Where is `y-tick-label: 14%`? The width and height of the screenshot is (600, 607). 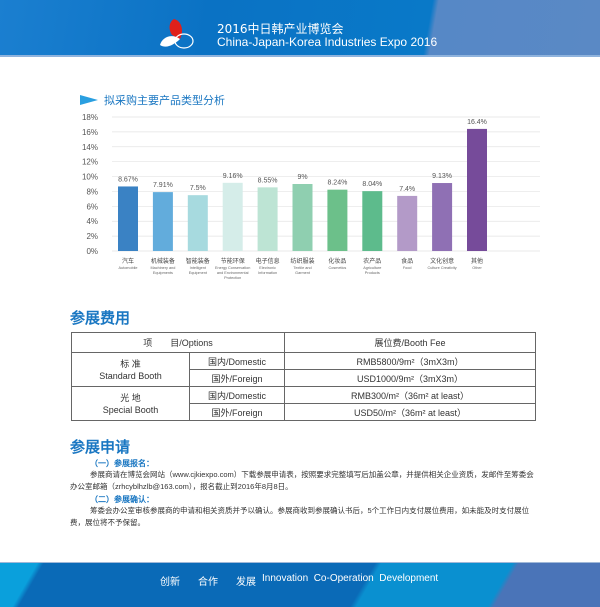
y-tick-label: 14% is located at coordinates (90, 147).